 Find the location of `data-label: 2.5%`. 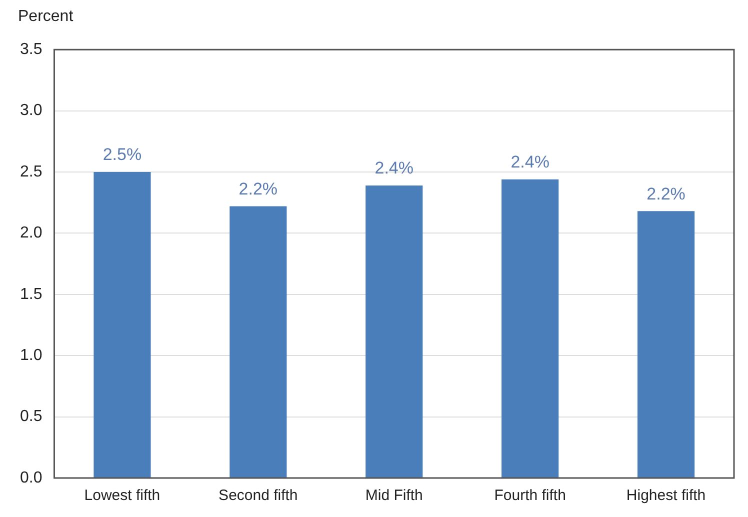

data-label: 2.5% is located at coordinates (122, 154).